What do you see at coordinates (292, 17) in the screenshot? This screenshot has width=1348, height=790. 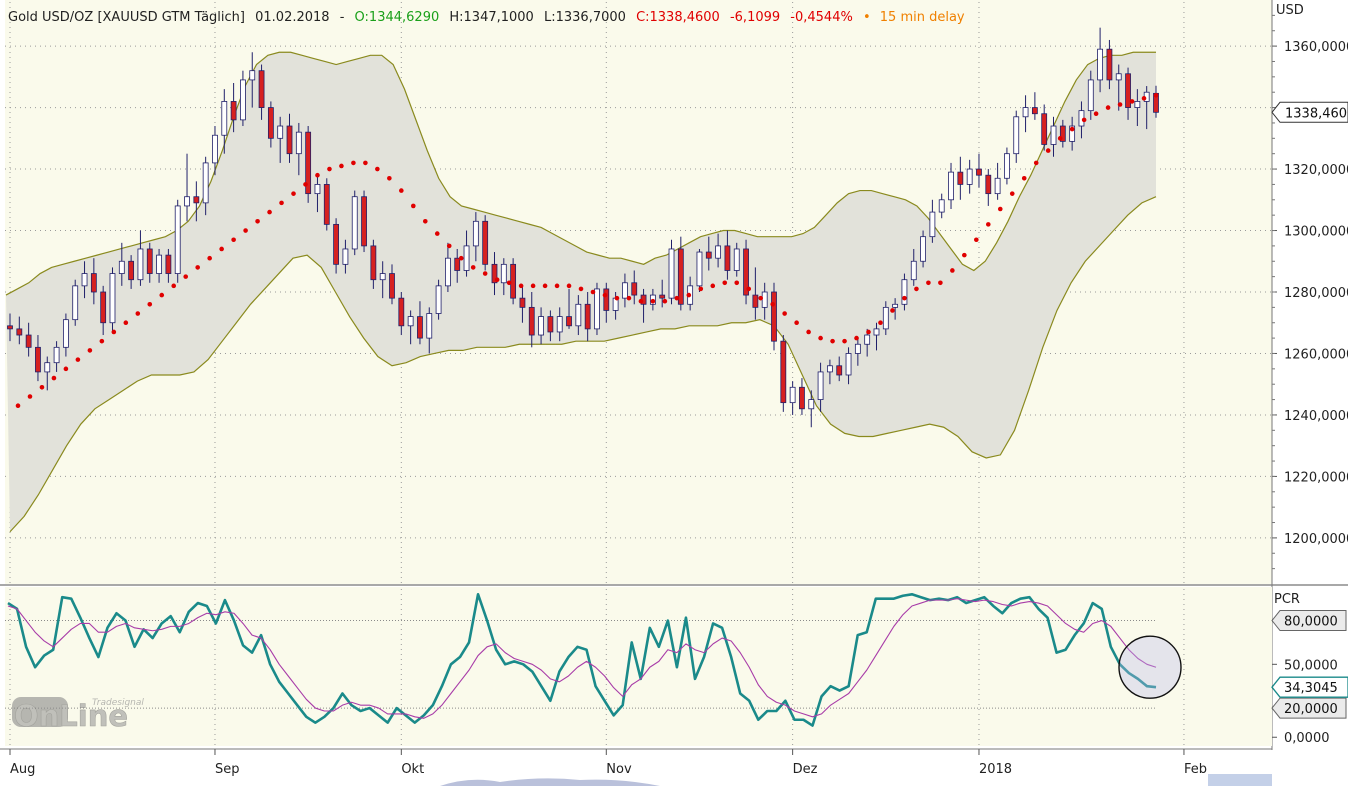 I see `header-date: 01.02.2018` at bounding box center [292, 17].